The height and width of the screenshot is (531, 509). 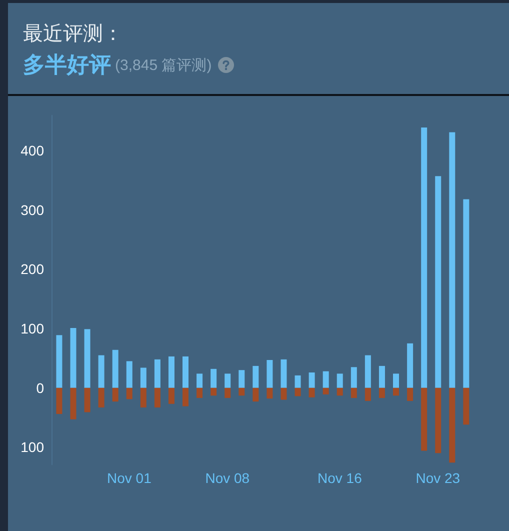 What do you see at coordinates (438, 478) in the screenshot?
I see `x-tick-label: Nov 23` at bounding box center [438, 478].